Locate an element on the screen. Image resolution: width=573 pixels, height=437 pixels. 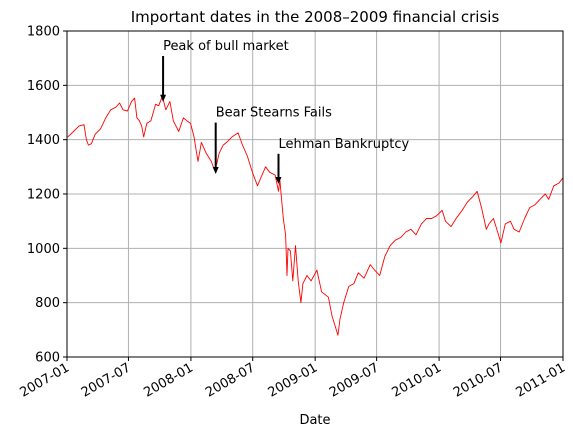
x-tick-label: 2008-07 is located at coordinates (230, 380).